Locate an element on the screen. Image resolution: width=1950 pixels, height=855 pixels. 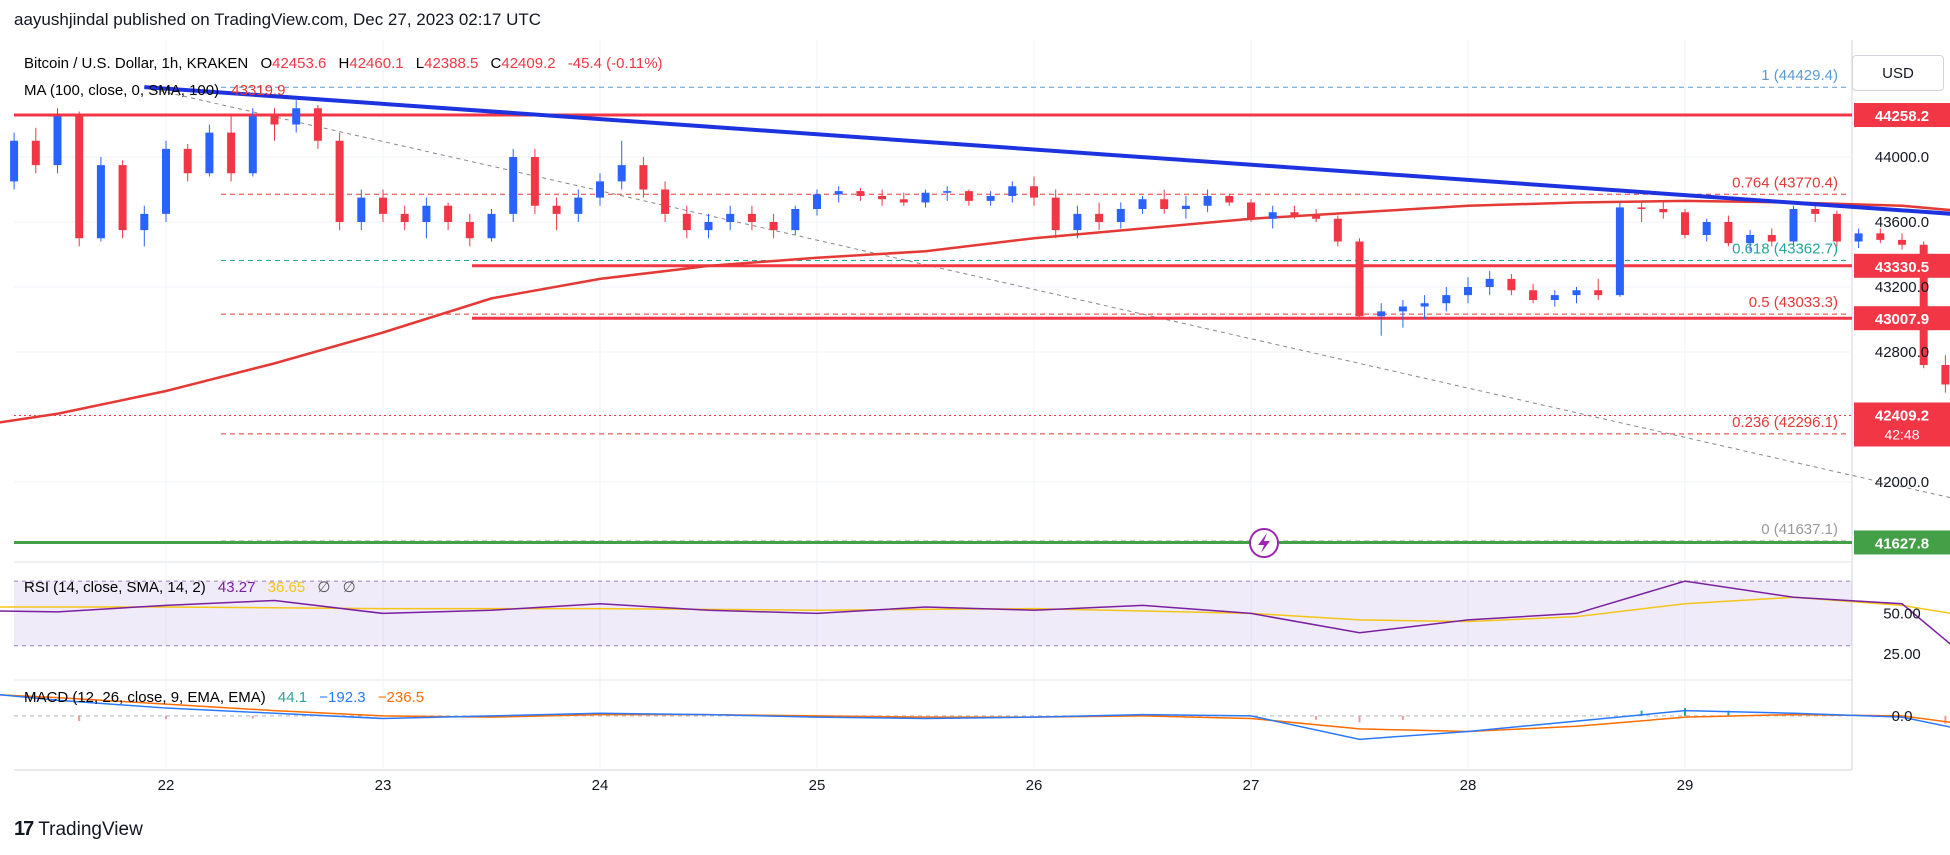
rsi-line is located at coordinates (975, 612).